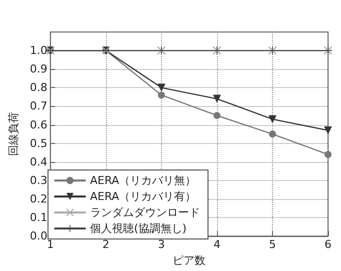 The height and width of the screenshot is (271, 341). What do you see at coordinates (328, 245) in the screenshot?
I see `x-tick-label: 6` at bounding box center [328, 245].